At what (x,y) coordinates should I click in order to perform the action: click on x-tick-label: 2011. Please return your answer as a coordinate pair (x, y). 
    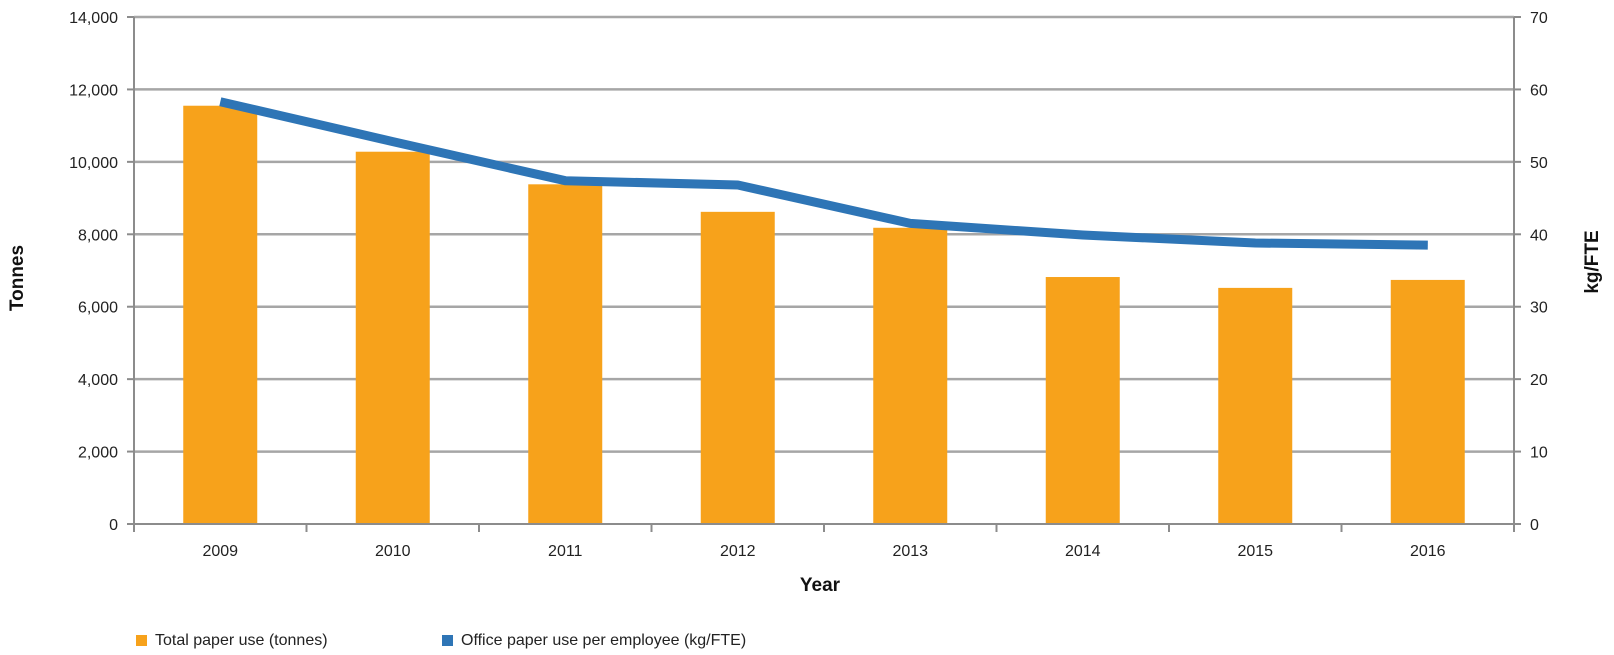
    Looking at the image, I should click on (565, 551).